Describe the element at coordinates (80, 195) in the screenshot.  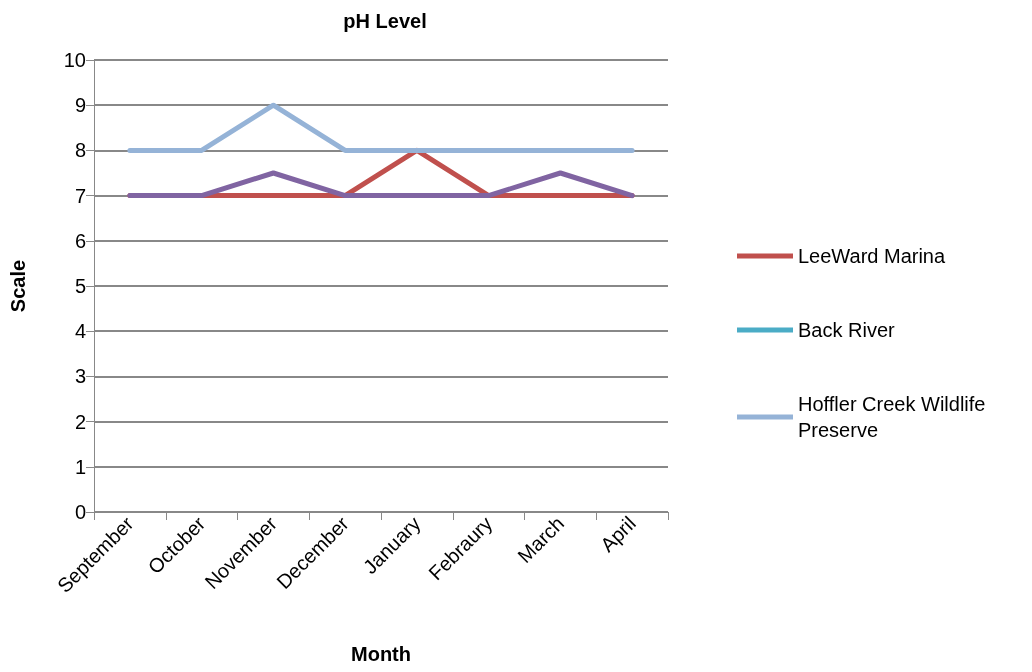
I see `y-tick-label: 7` at that location.